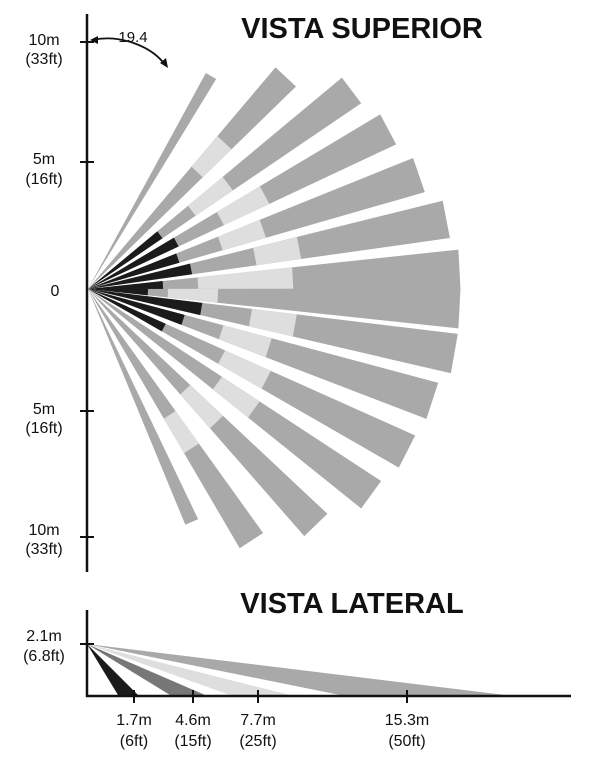 This screenshot has width=600, height=772. I want to click on x-label-7-7m: 7.7m (25ft), so click(257, 731).